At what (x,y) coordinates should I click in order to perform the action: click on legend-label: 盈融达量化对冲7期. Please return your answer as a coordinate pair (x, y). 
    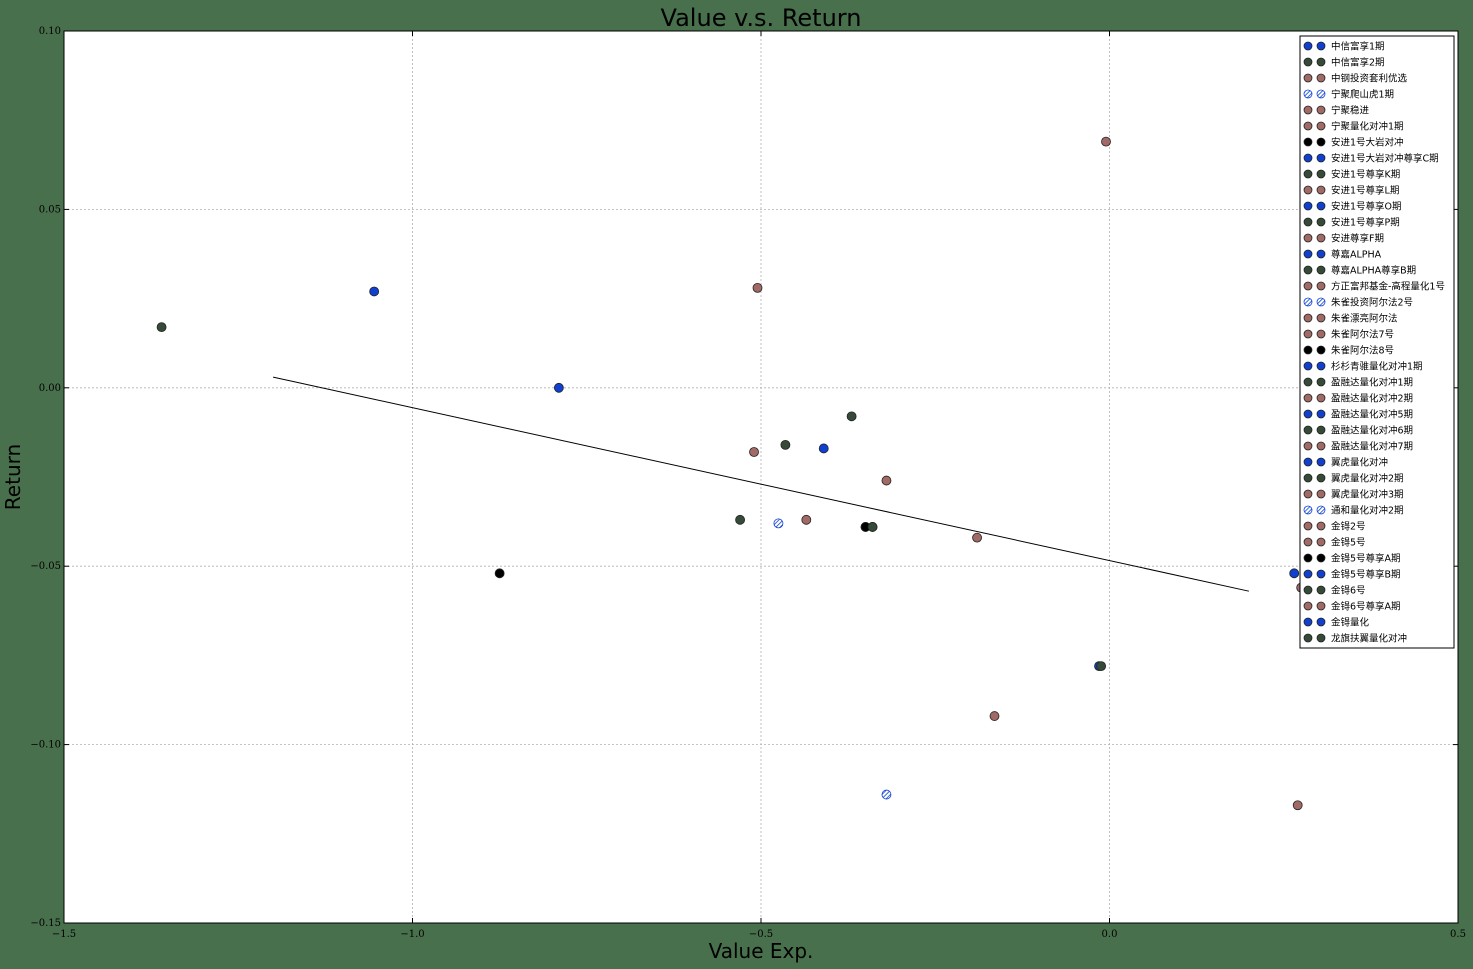
    Looking at the image, I should click on (1372, 447).